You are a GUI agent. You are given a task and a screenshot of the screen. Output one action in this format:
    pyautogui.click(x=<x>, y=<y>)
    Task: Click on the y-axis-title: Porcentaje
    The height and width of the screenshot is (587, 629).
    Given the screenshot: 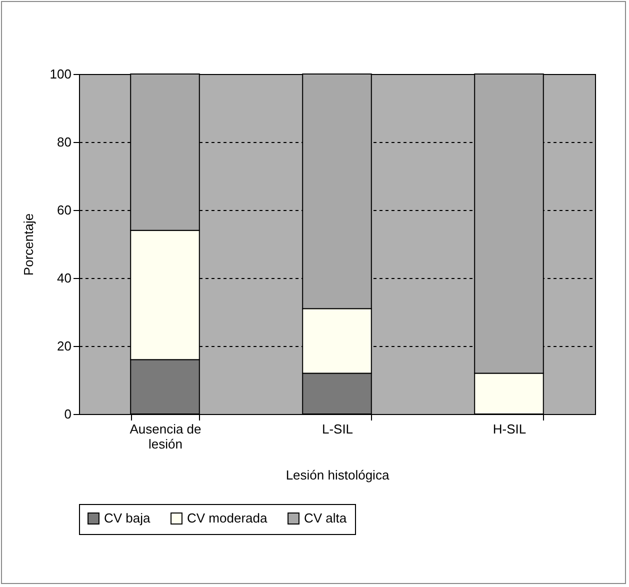 What is the action you would take?
    pyautogui.click(x=28, y=244)
    